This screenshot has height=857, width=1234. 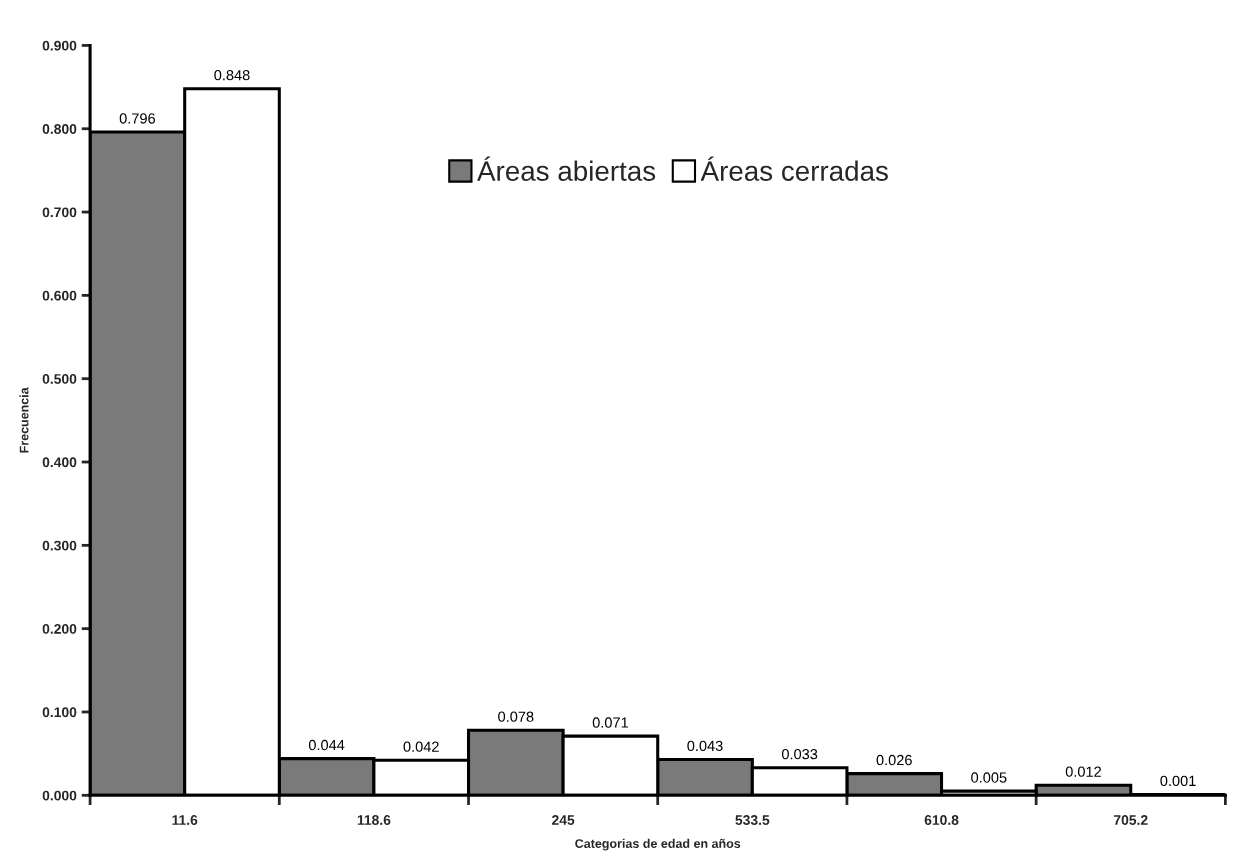 What do you see at coordinates (421, 746) in the screenshot?
I see `data-label: 0.042` at bounding box center [421, 746].